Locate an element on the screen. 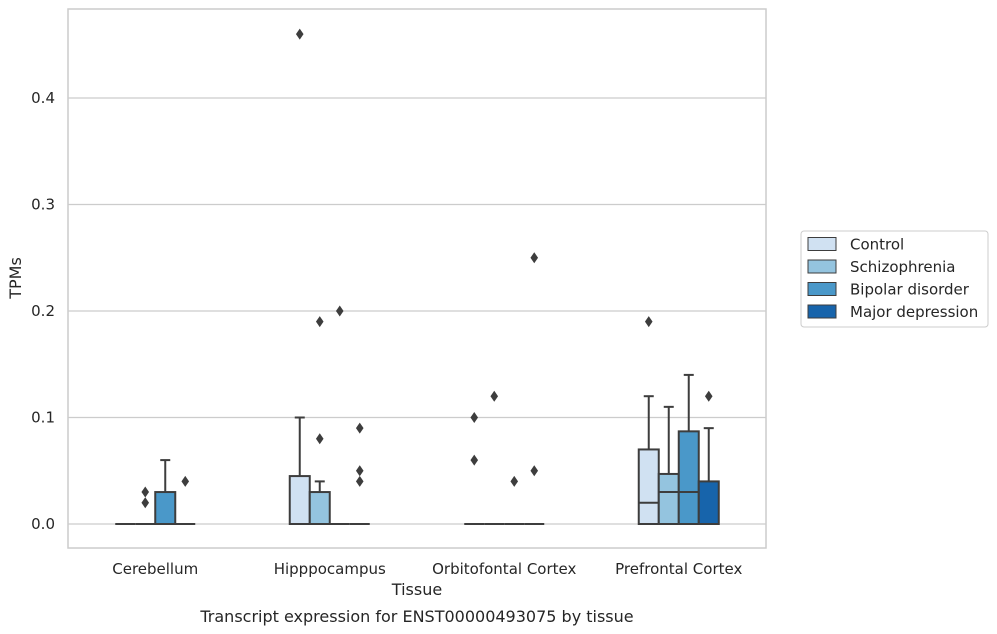  legend-label: Major depression is located at coordinates (914, 312).